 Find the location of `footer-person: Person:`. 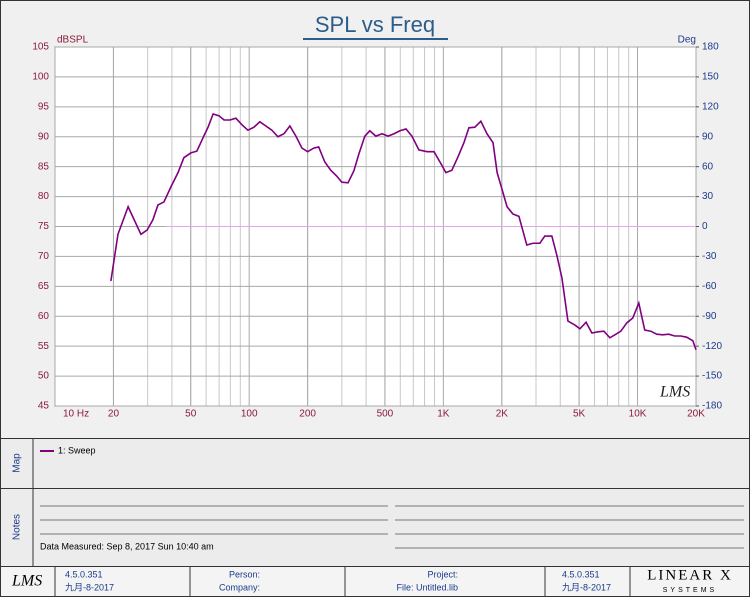

footer-person: Person: is located at coordinates (244, 574).